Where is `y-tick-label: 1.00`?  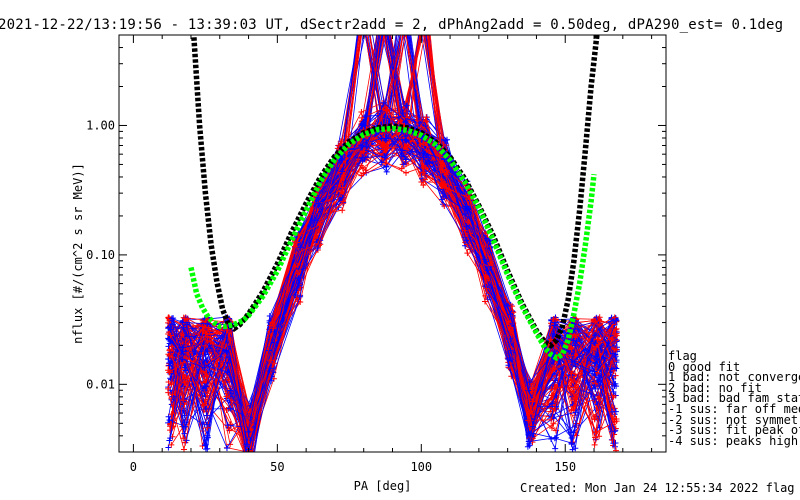
y-tick-label: 1.00 is located at coordinates (100, 125).